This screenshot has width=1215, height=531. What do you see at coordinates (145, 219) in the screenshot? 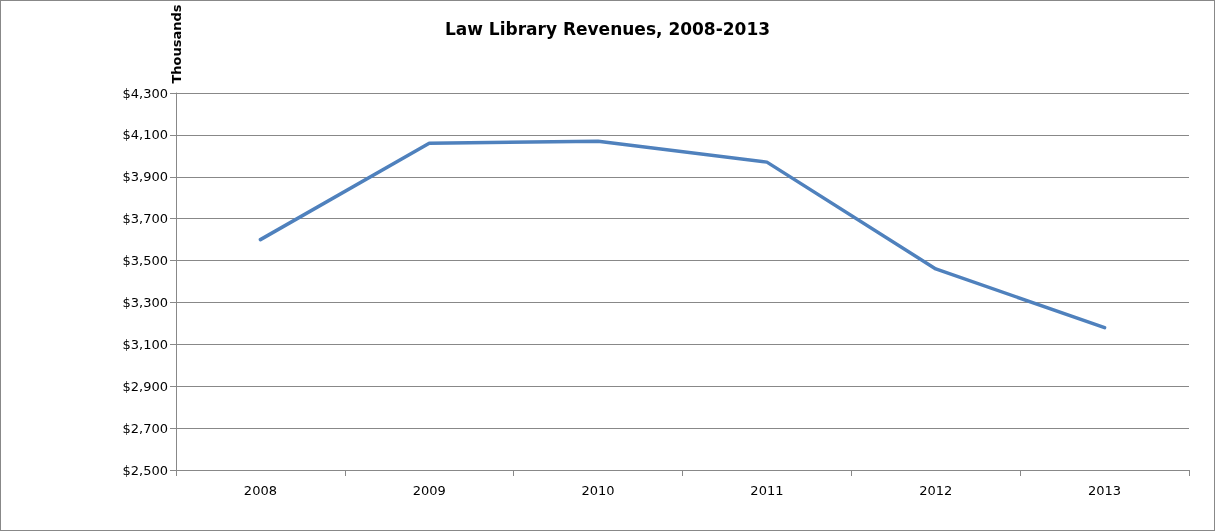
I see `y-tick-label: $3,700` at bounding box center [145, 219].